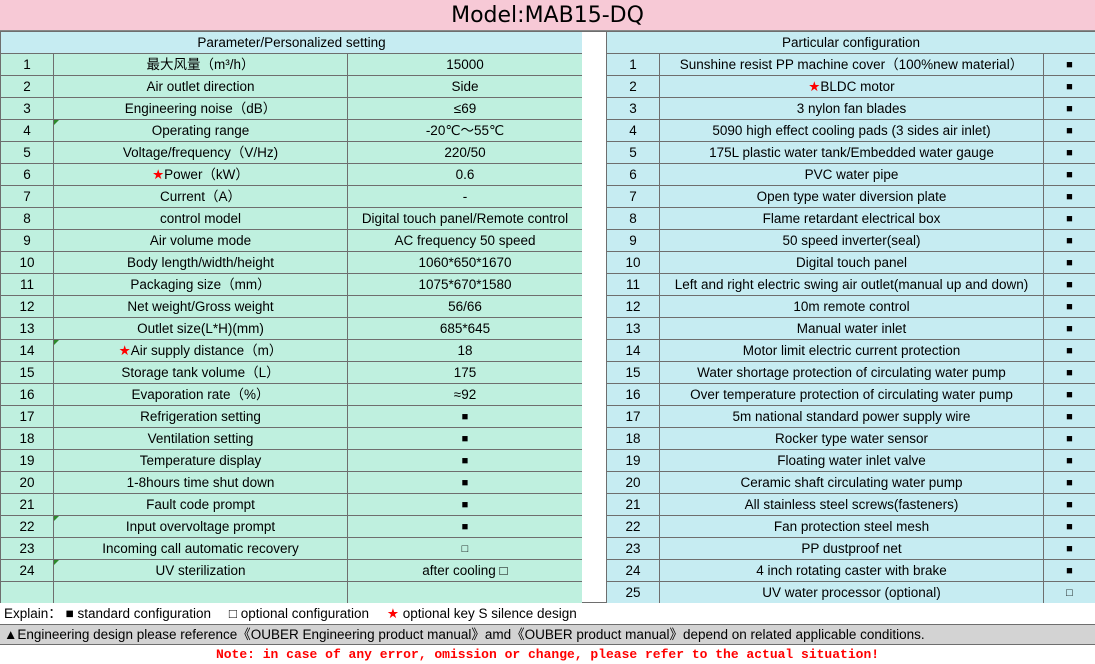  What do you see at coordinates (27, 306) in the screenshot?
I see `row-number: 12` at bounding box center [27, 306].